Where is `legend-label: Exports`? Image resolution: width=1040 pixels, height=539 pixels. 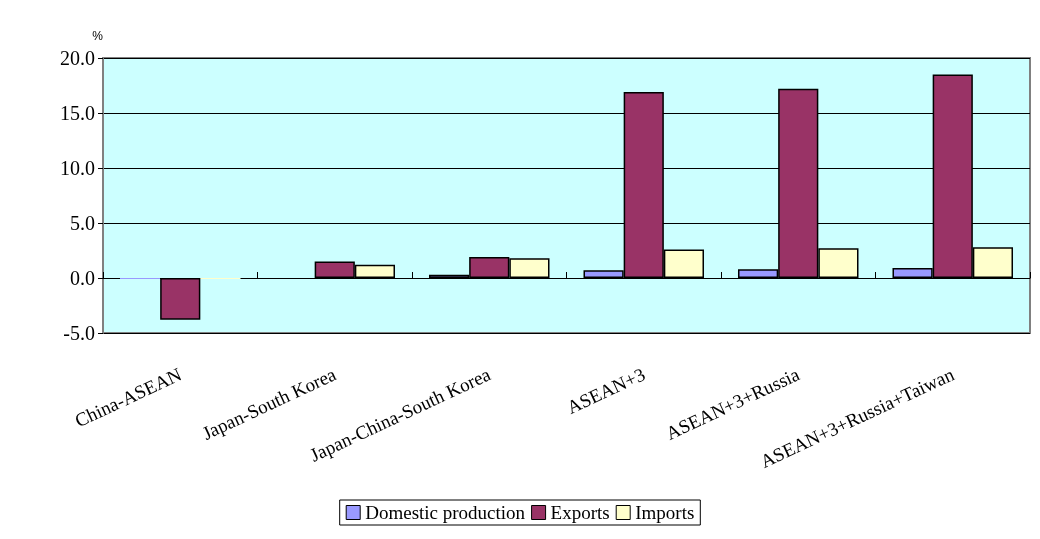
legend-label: Exports is located at coordinates (580, 512).